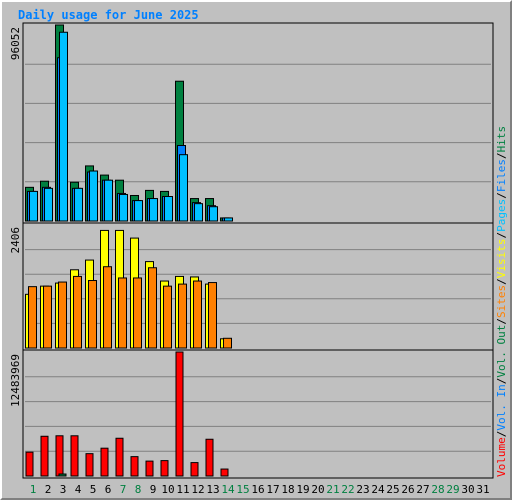  I want to click on x-tick-label: 12, so click(197, 489).